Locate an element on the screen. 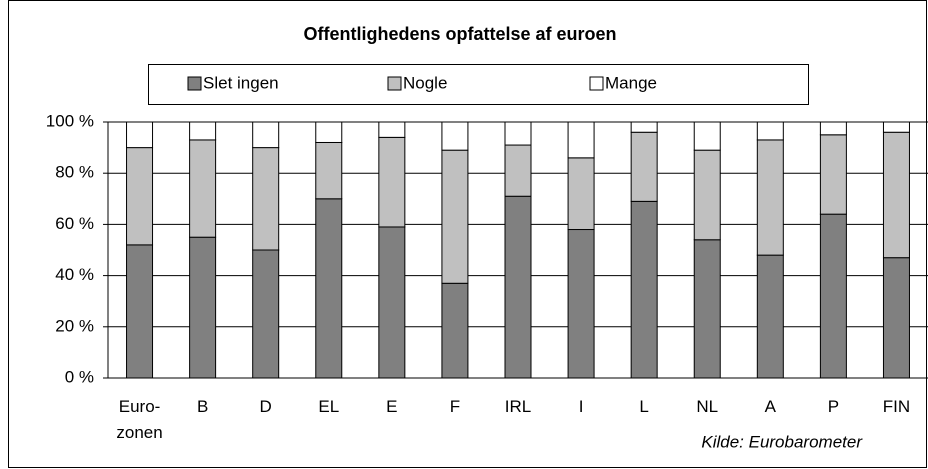  legend-label: Mange is located at coordinates (631, 82).